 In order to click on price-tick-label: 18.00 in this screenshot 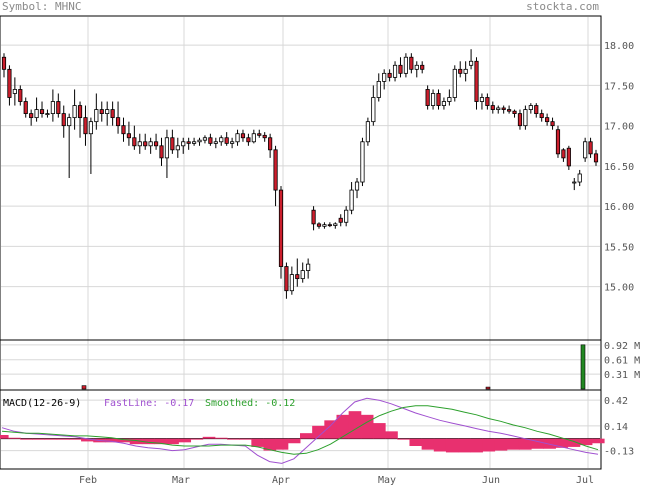, I will do `click(619, 46)`.